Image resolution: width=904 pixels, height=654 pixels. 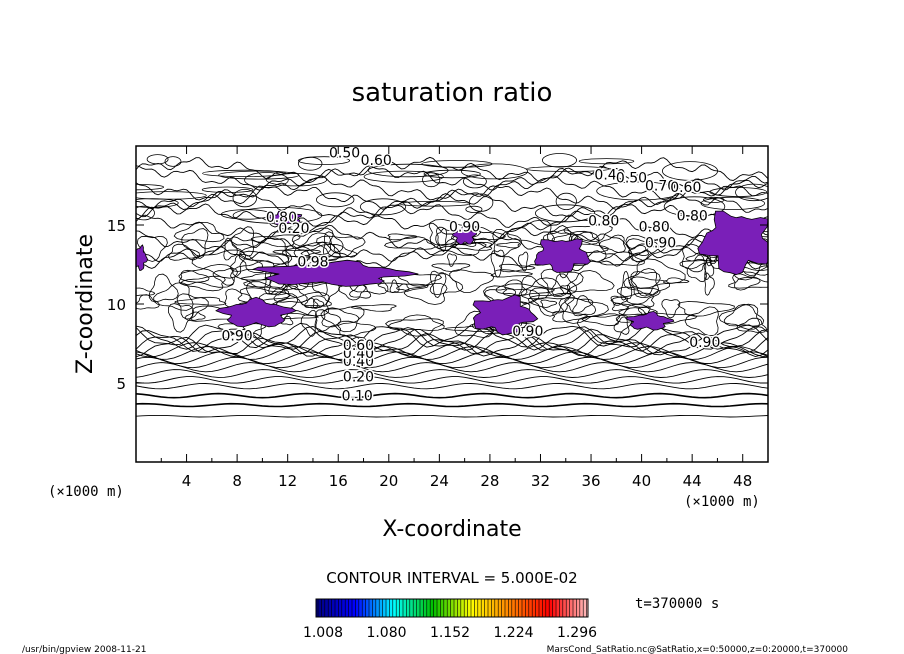 I want to click on x-tick-label: 36, so click(x=590, y=481).